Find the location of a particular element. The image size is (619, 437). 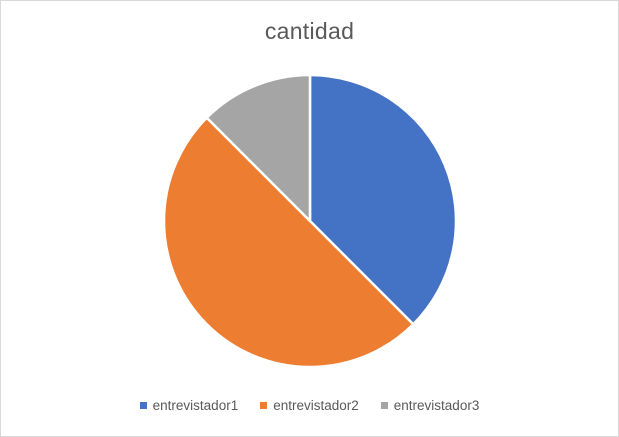

legend-item-entrevistador2: entrevistador2 is located at coordinates (309, 405).